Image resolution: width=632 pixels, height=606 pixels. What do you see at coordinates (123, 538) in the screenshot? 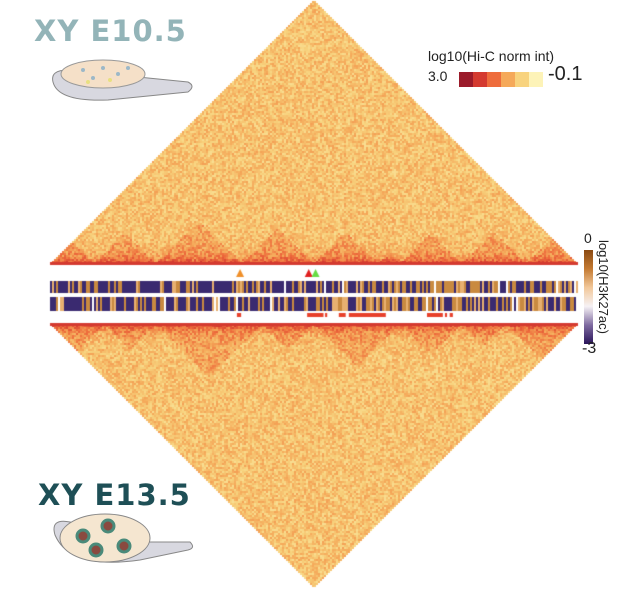
I see `gonad-e13-illustration` at bounding box center [123, 538].